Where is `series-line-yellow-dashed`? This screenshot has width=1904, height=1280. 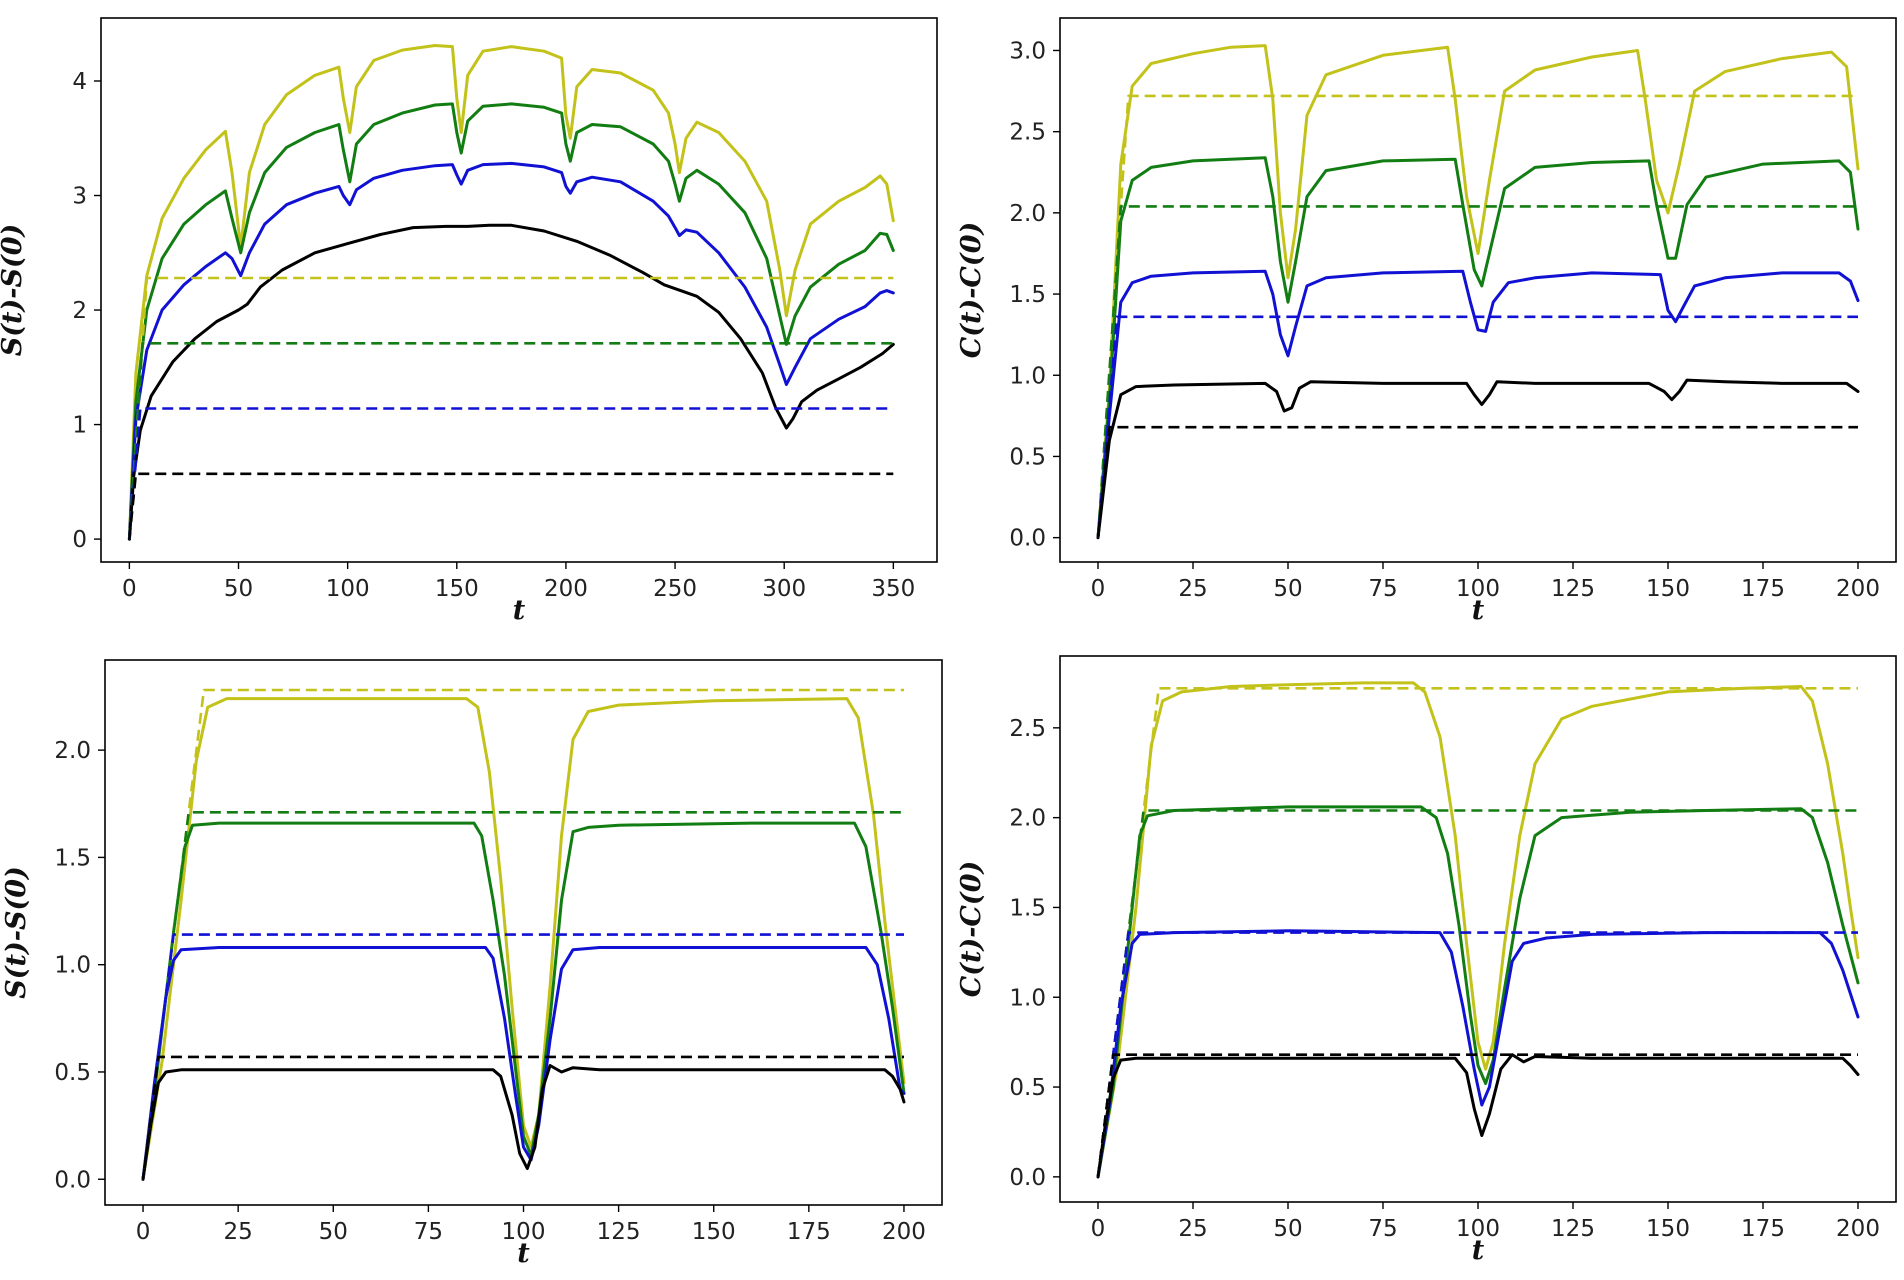
series-line-yellow-dashed is located at coordinates (1477, 316).